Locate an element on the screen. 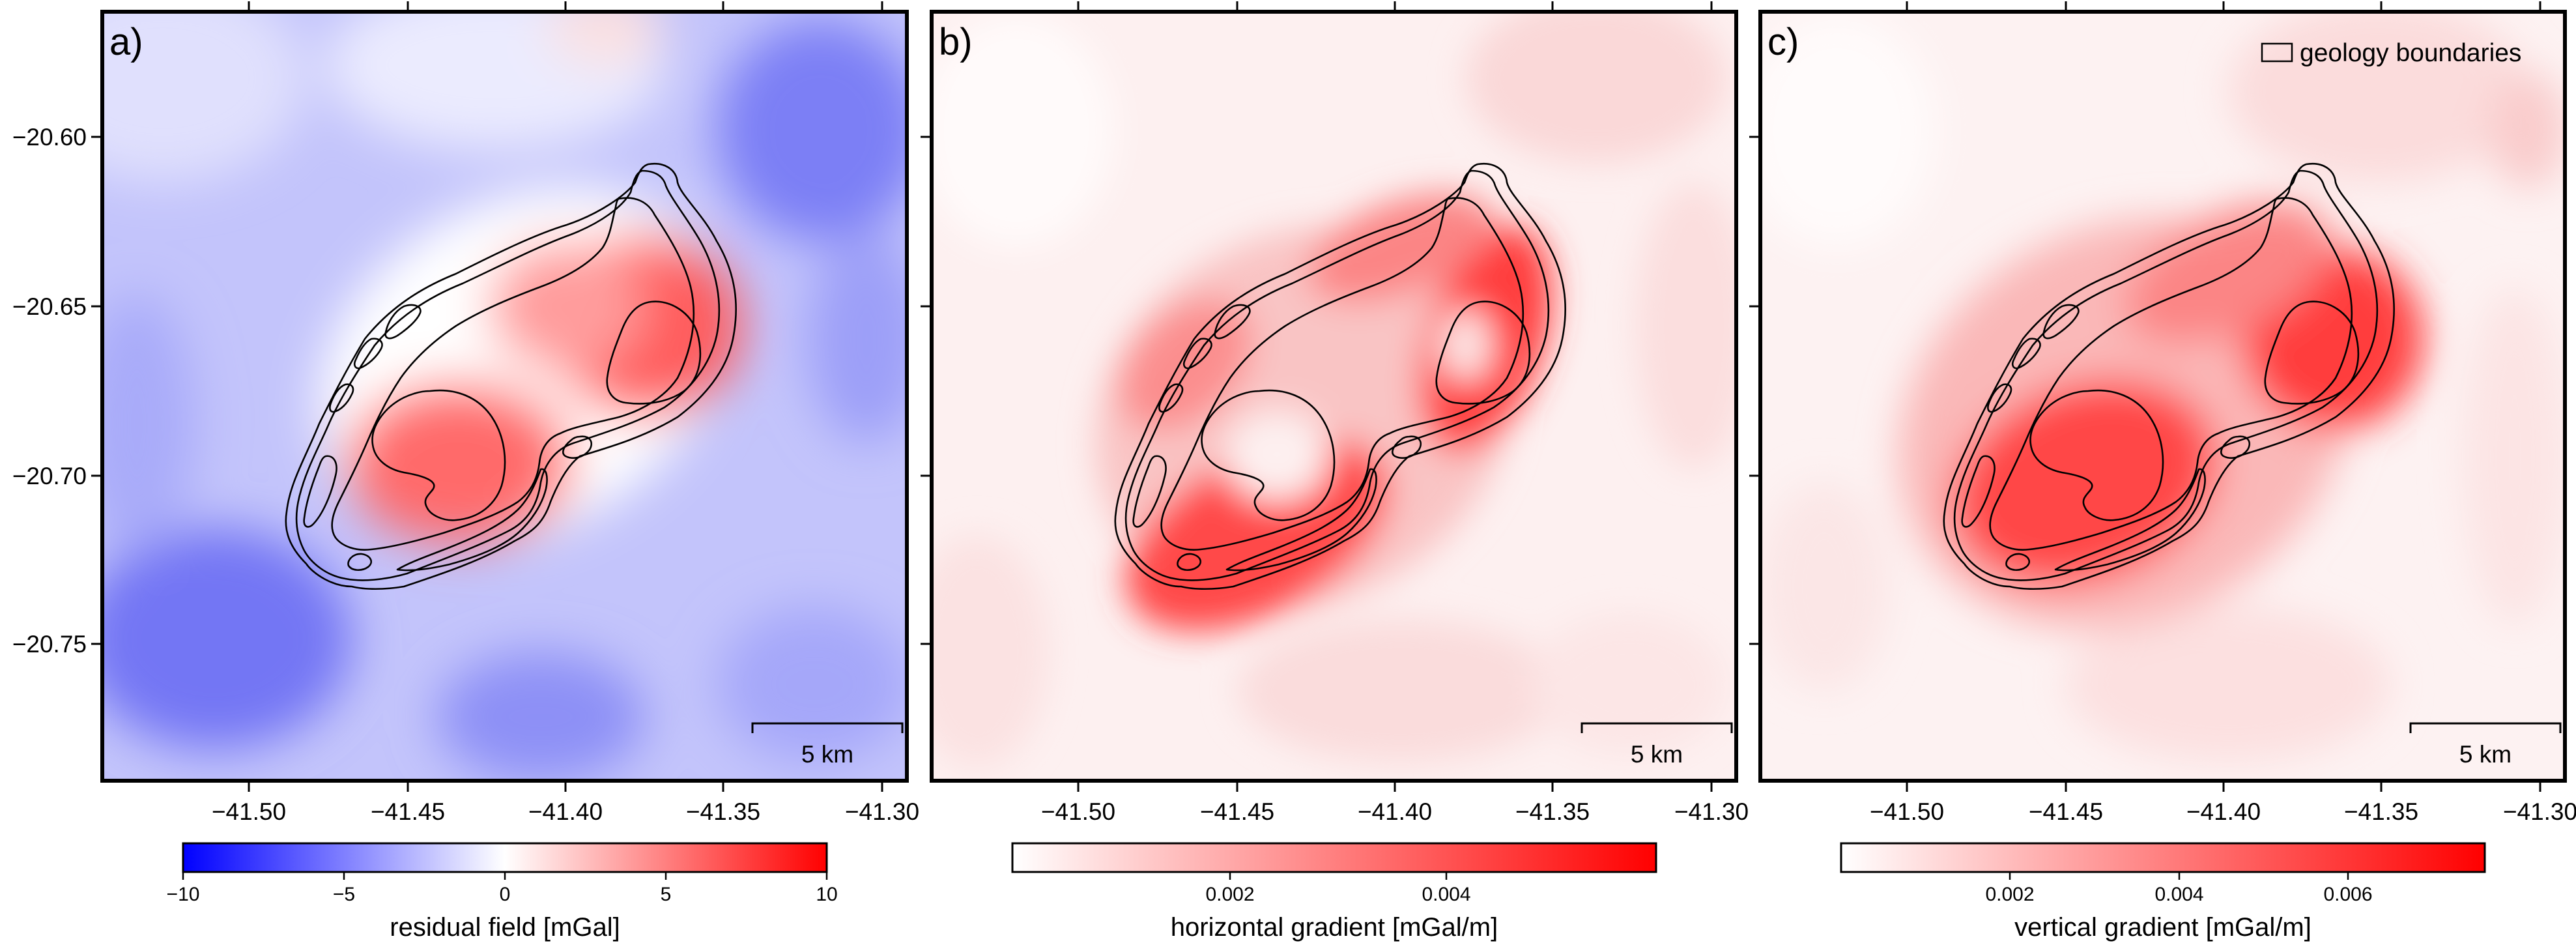 The image size is (2576, 943). panel-a-letter: a) is located at coordinates (126, 42).